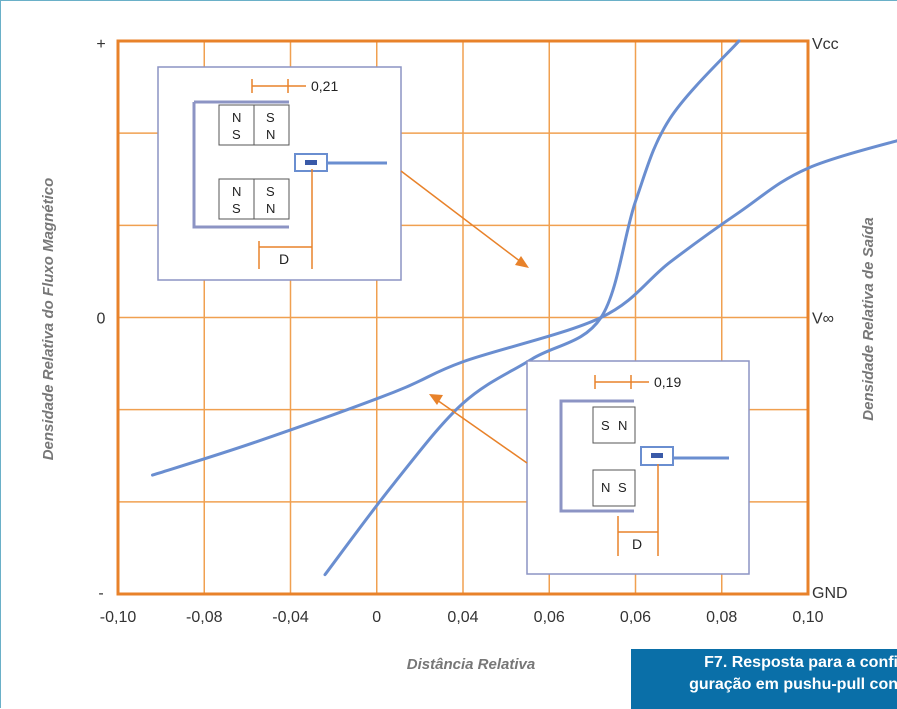 The width and height of the screenshot is (897, 709). I want to click on left-tick-label: 0, so click(101, 319).